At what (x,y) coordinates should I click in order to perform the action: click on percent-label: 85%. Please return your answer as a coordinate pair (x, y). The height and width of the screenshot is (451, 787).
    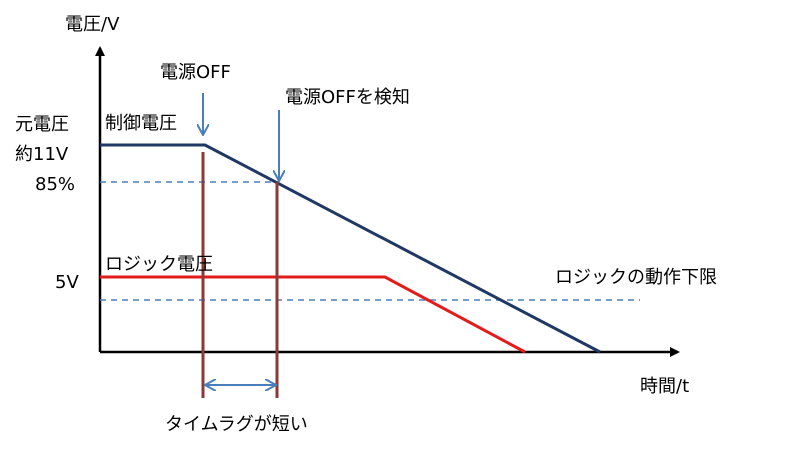
    Looking at the image, I should click on (55, 184).